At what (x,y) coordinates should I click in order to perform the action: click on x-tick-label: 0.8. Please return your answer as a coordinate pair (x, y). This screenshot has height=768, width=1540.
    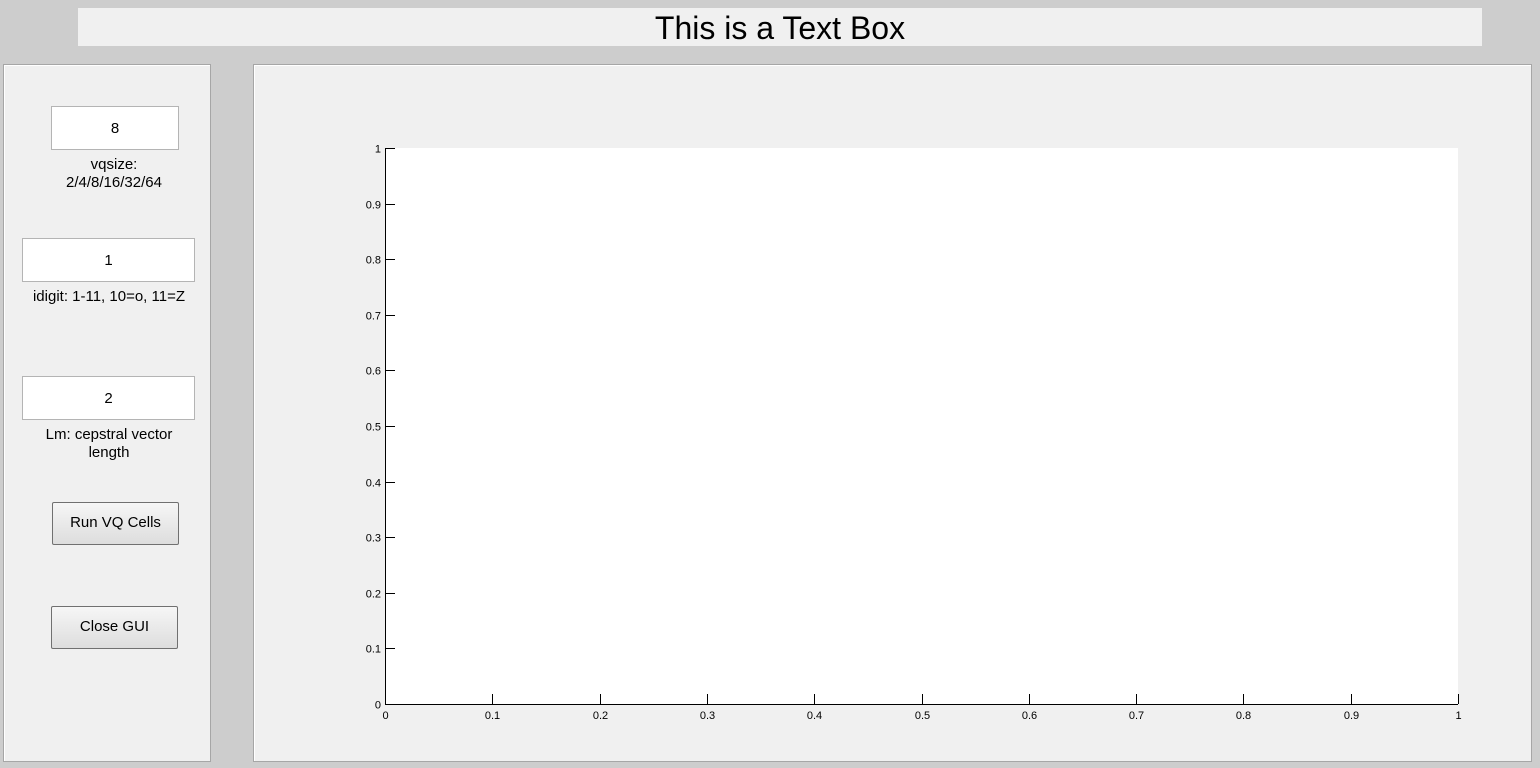
    Looking at the image, I should click on (1243, 716).